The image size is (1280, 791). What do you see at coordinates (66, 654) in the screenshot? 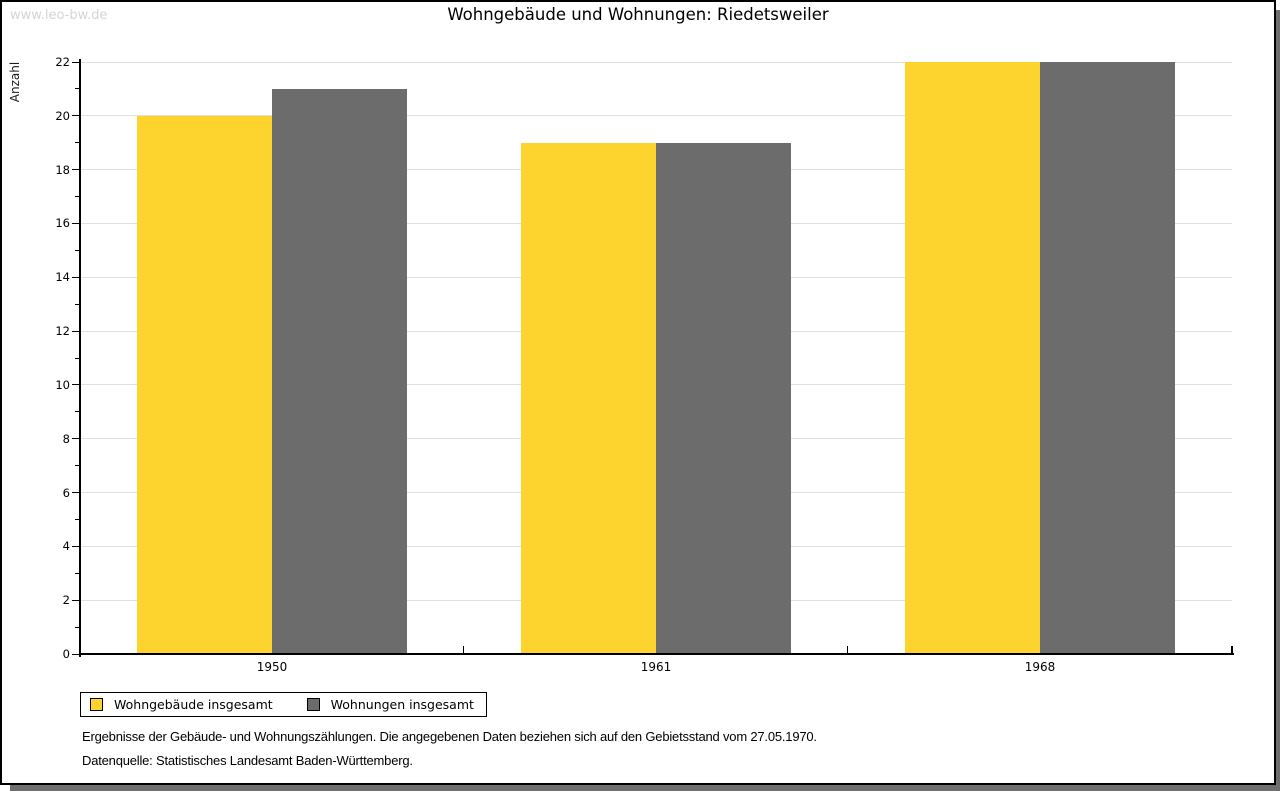
I see `y-tick-label-0: 0` at bounding box center [66, 654].